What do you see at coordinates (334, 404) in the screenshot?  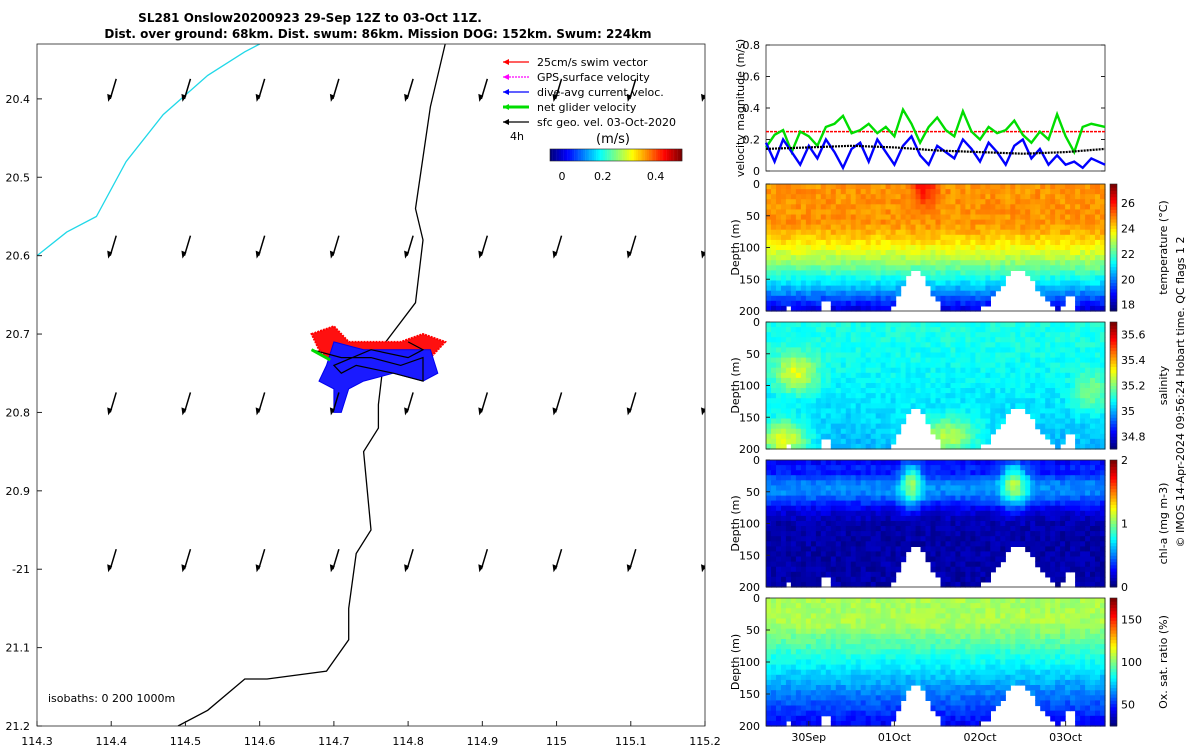 I see `sfc-geo-arrow` at bounding box center [334, 404].